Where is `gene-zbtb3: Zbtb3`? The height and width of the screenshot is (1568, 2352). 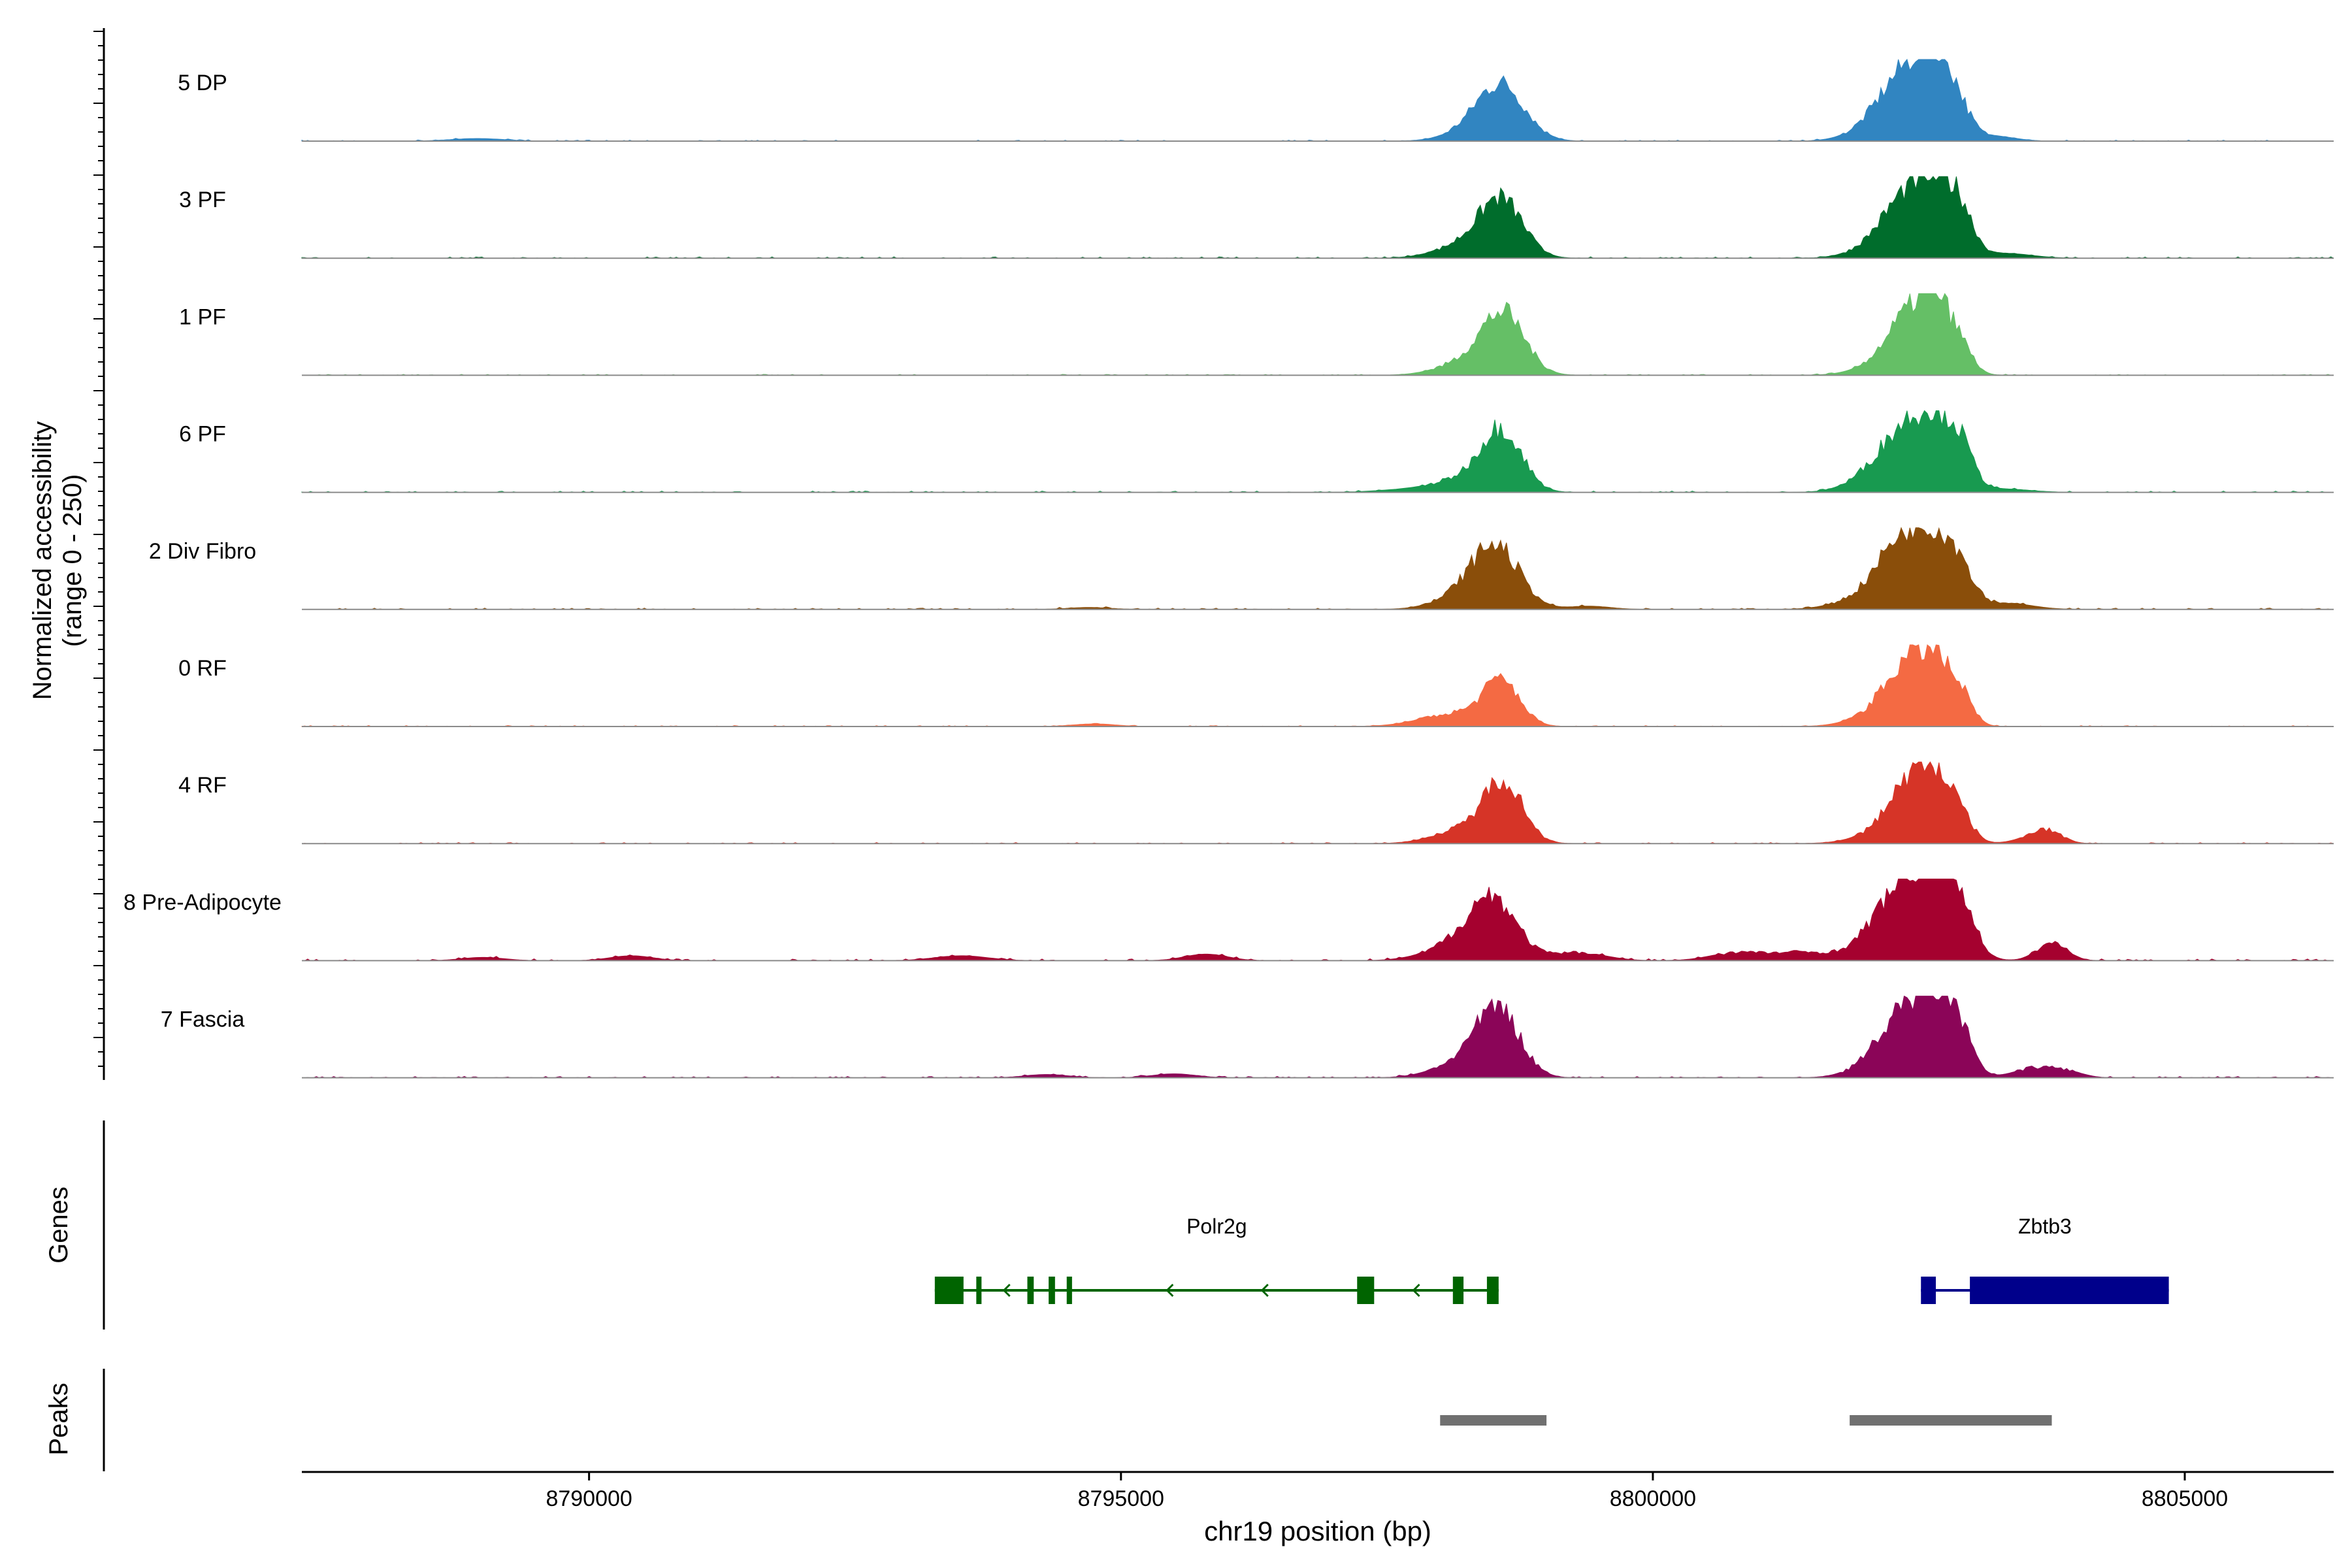 gene-zbtb3: Zbtb3 is located at coordinates (2045, 1259).